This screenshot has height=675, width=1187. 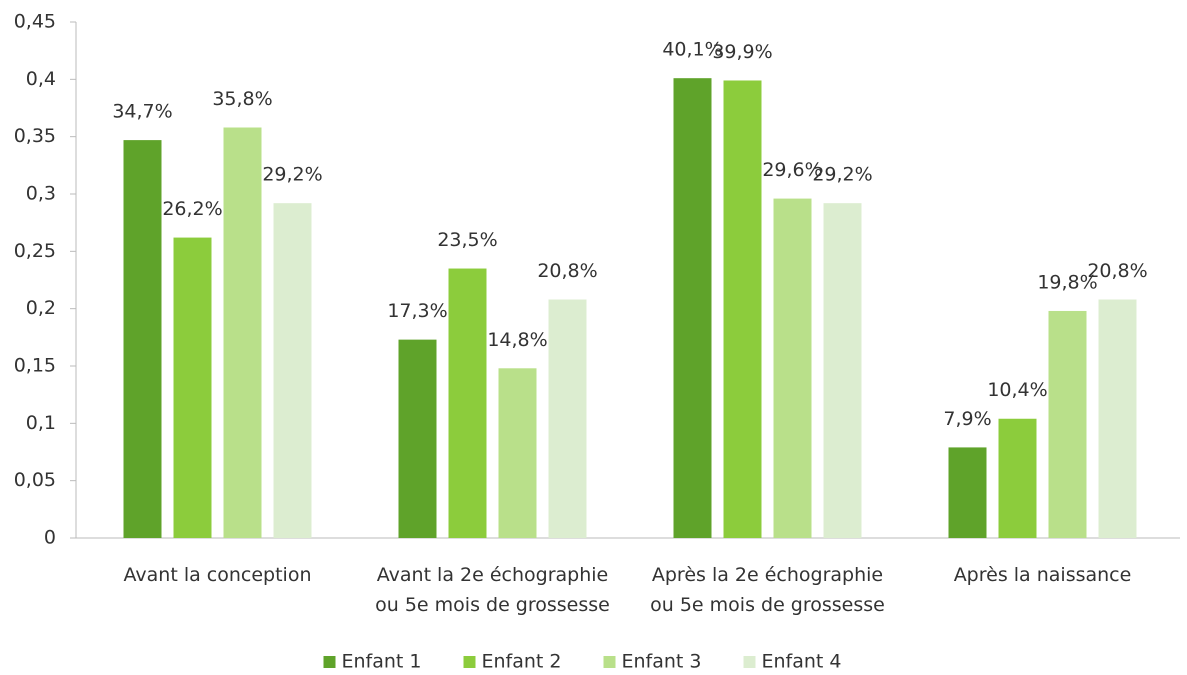 I want to click on y-tick-label: 0,2, so click(x=41, y=308).